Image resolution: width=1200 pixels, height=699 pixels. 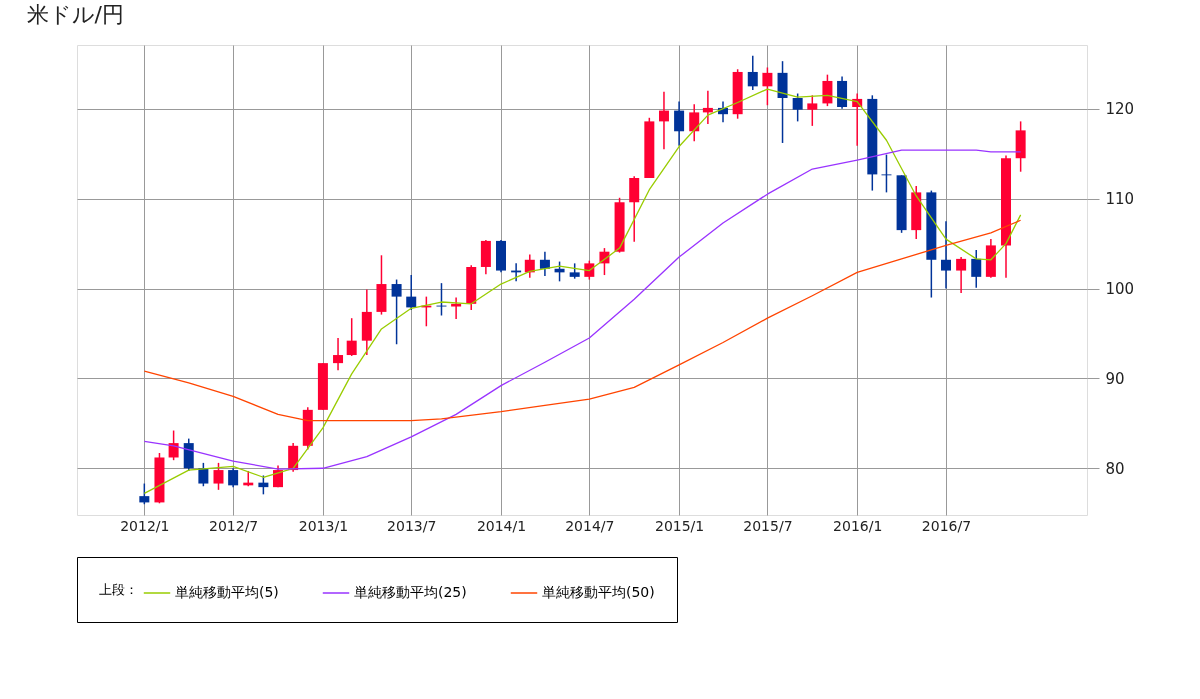 What do you see at coordinates (768, 525) in the screenshot?
I see `x-tick-label: 2015/7` at bounding box center [768, 525].